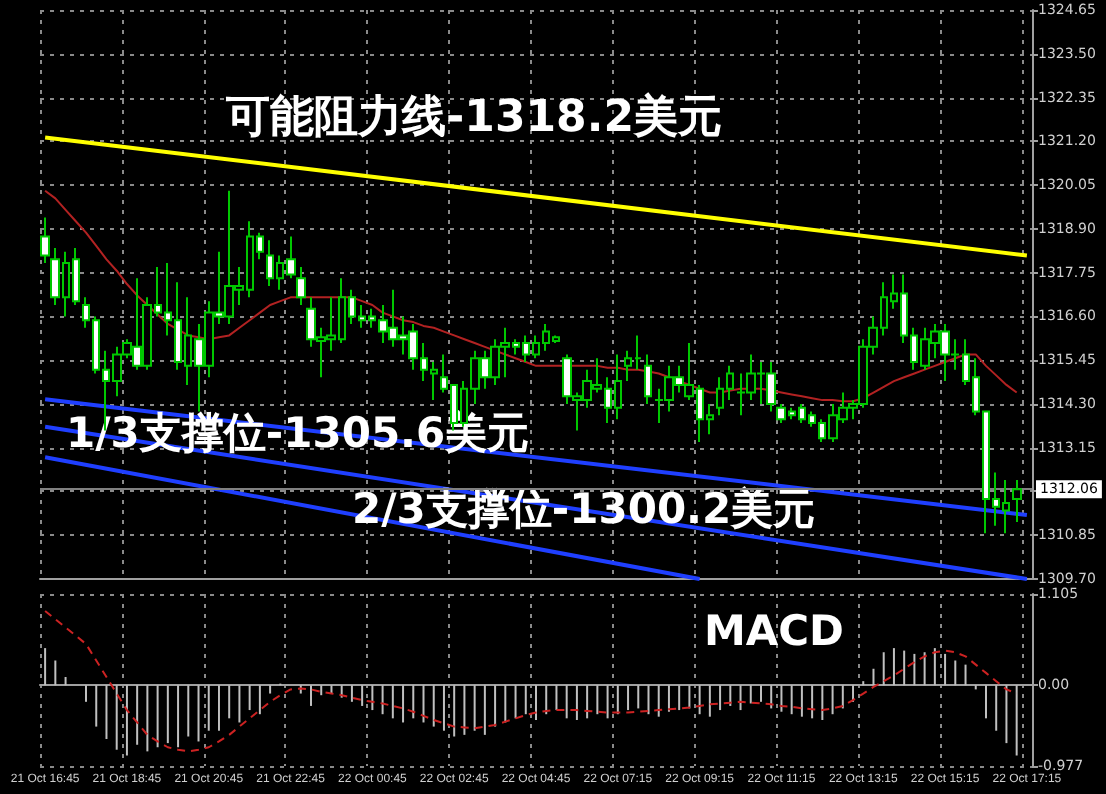  Describe the element at coordinates (473, 117) in the screenshot. I see `annotation: 可能阻力线-1318.2美元` at that location.